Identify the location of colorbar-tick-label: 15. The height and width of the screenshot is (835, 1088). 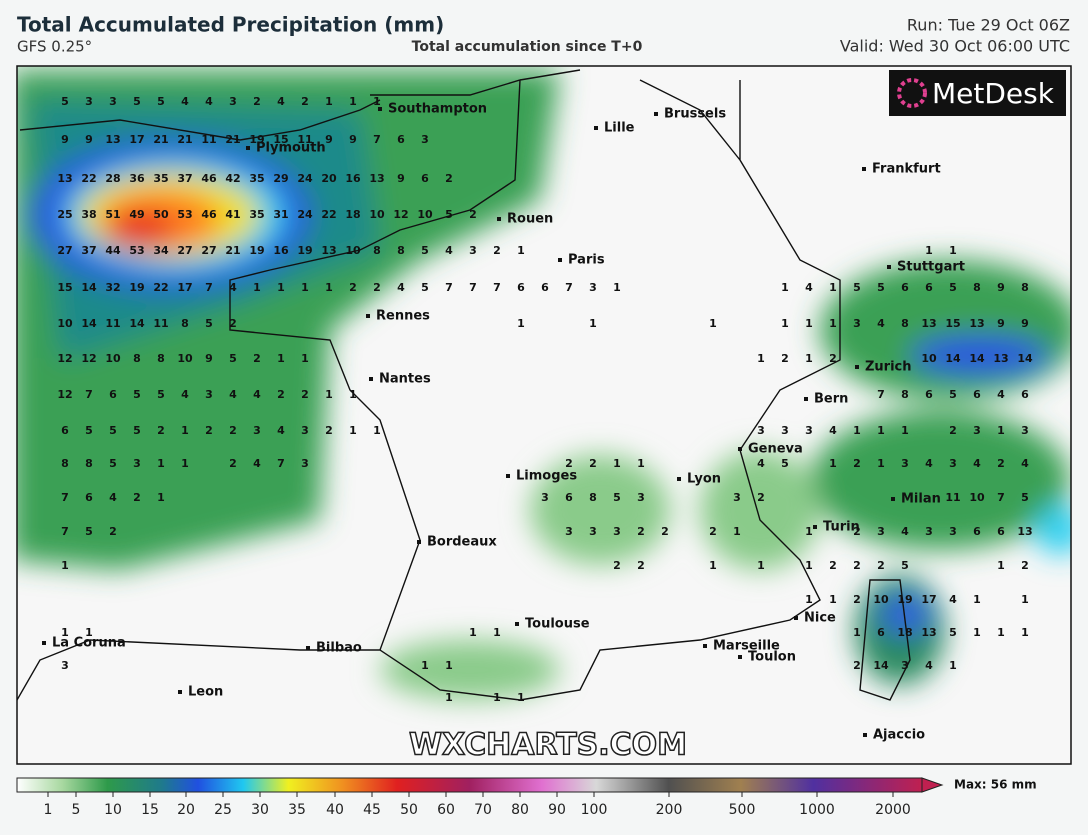
(150, 810).